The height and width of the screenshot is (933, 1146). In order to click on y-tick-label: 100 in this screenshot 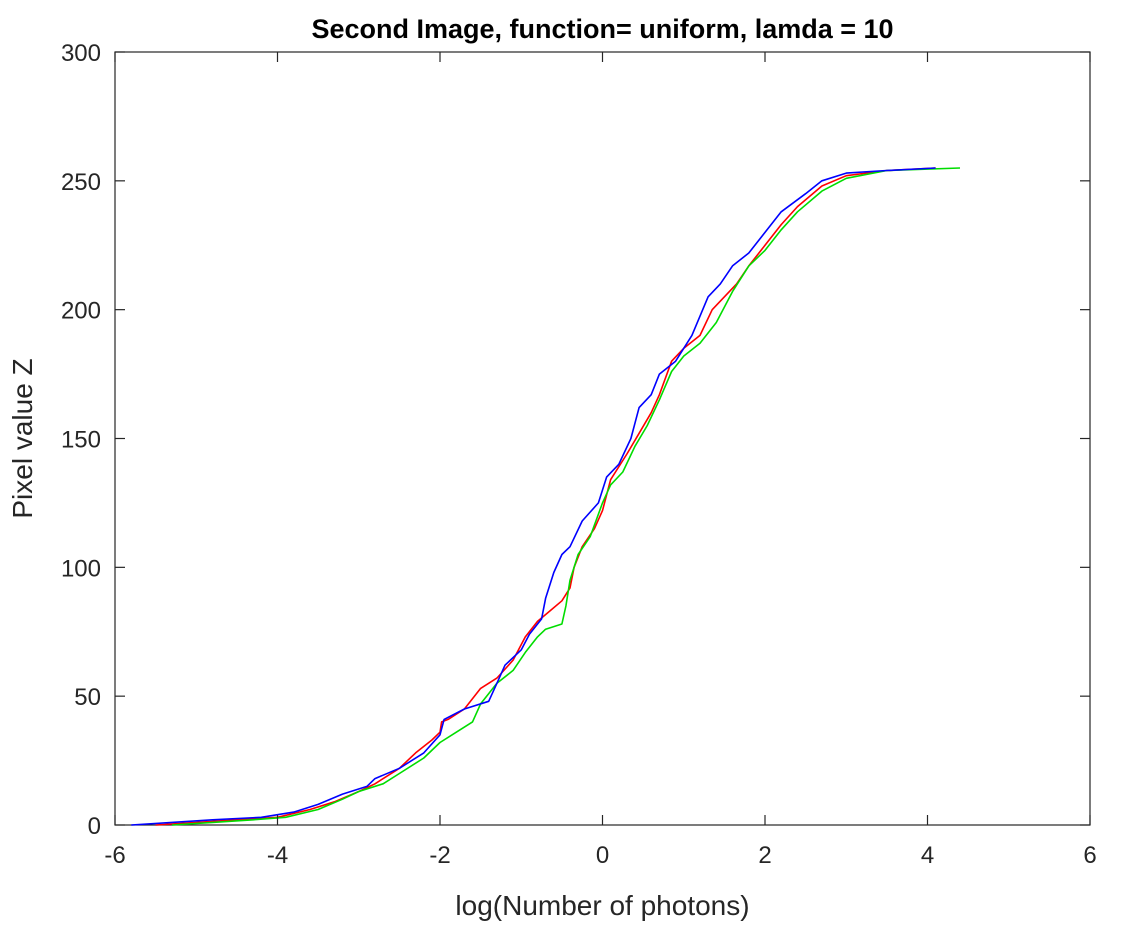, I will do `click(81, 568)`.